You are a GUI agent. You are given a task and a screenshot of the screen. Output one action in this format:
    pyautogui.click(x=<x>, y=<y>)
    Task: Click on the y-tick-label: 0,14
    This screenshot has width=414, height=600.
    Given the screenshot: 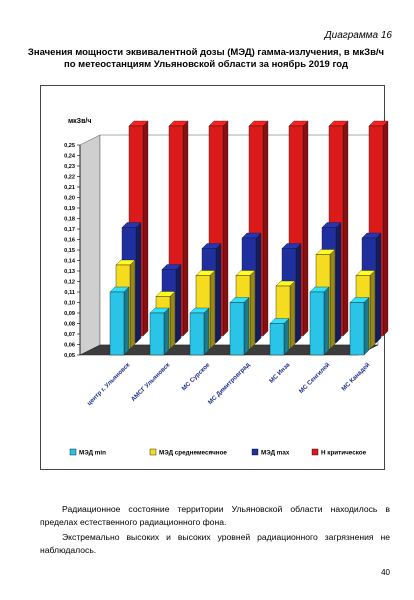 What is the action you would take?
    pyautogui.click(x=70, y=262)
    